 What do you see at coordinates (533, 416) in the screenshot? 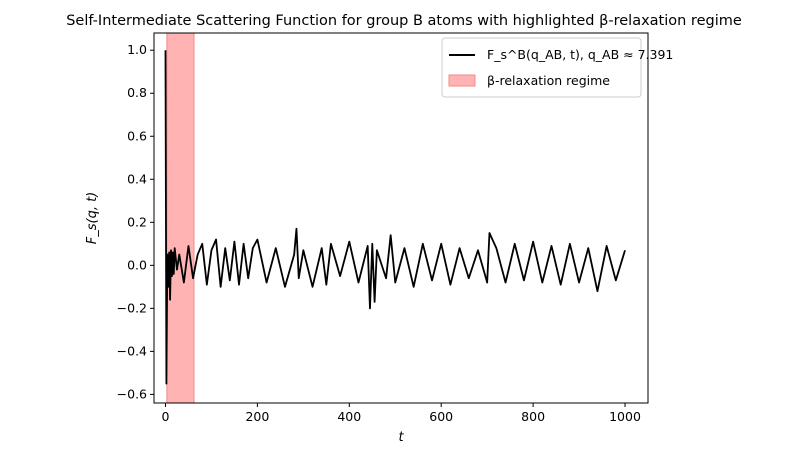
I see `x-tick-label: 800` at bounding box center [533, 416].